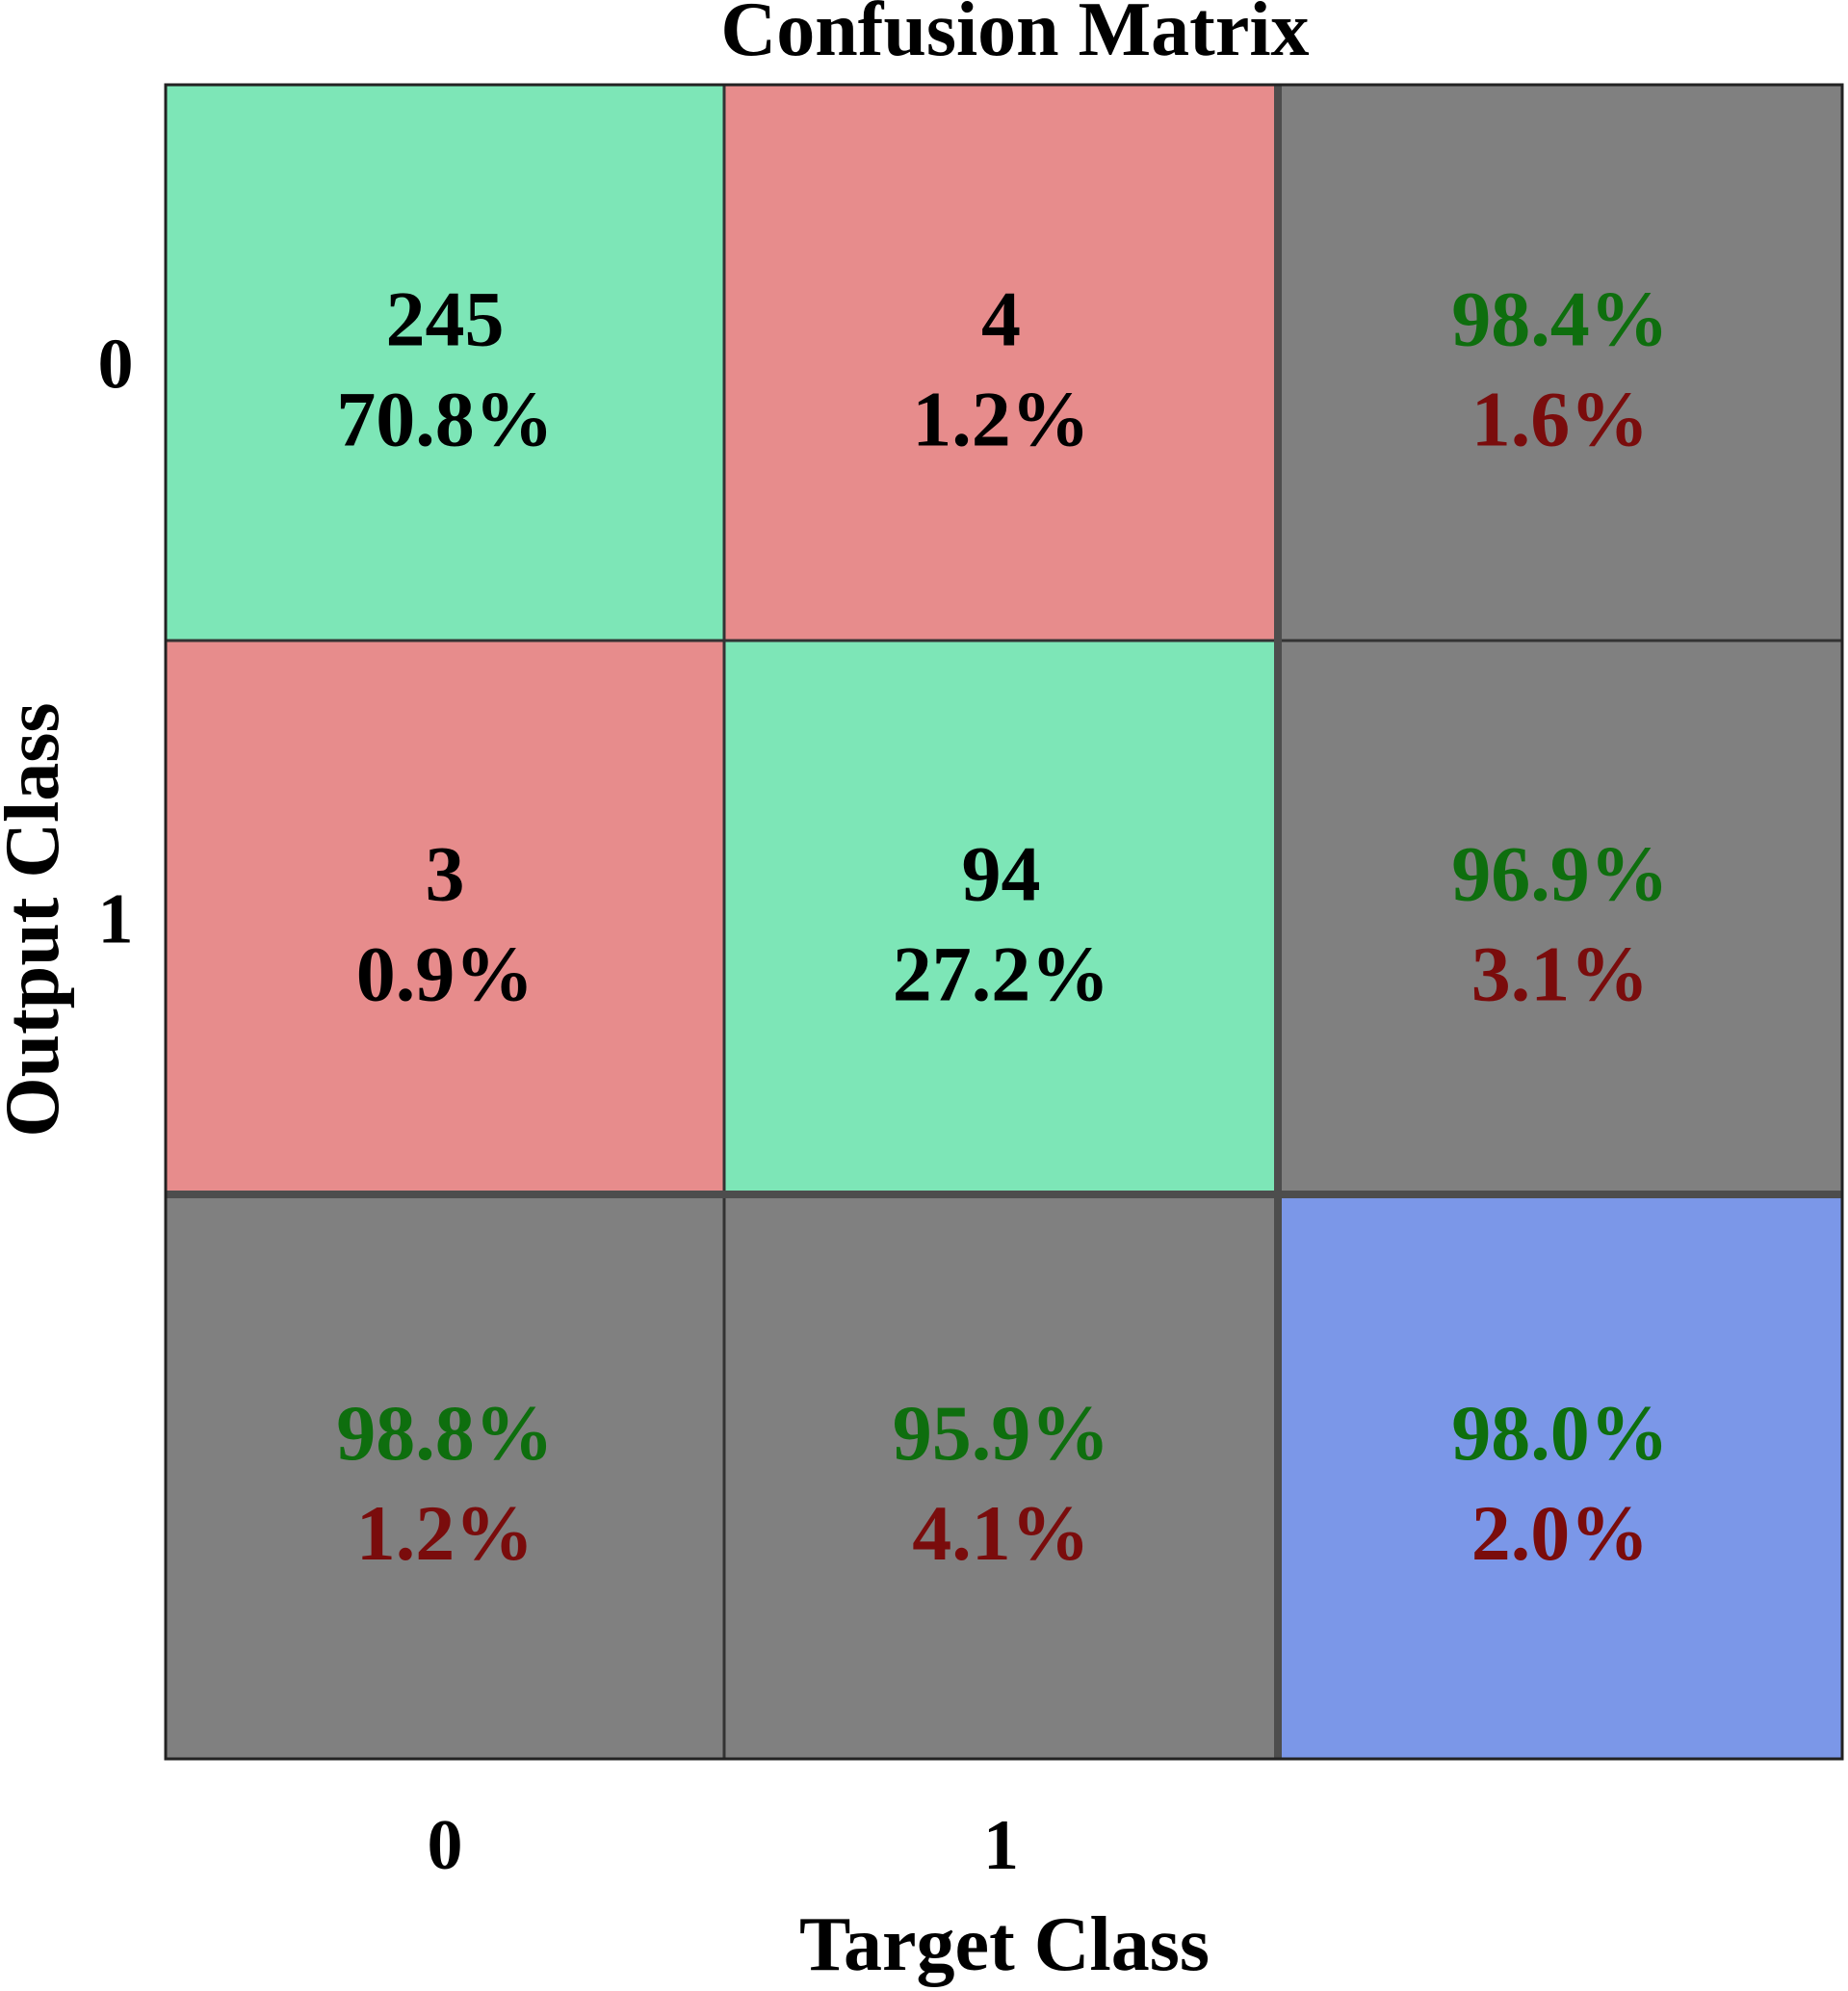 The width and height of the screenshot is (1848, 1991). I want to click on column-summary-0-bottom-label: 1.2%, so click(445, 1533).